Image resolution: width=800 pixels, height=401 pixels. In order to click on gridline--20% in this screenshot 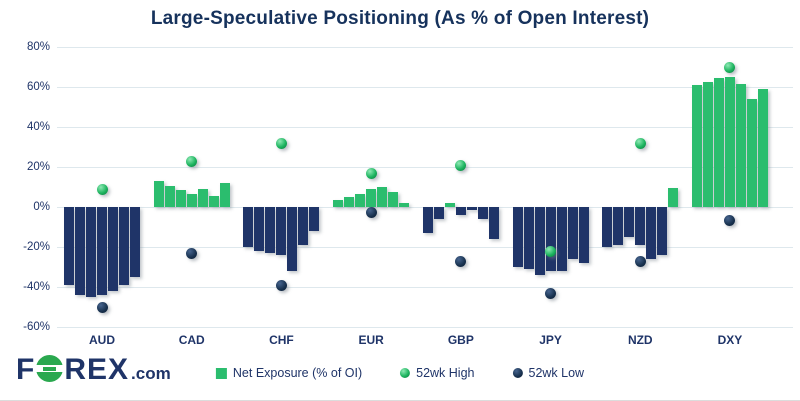, I will do `click(425, 247)`.